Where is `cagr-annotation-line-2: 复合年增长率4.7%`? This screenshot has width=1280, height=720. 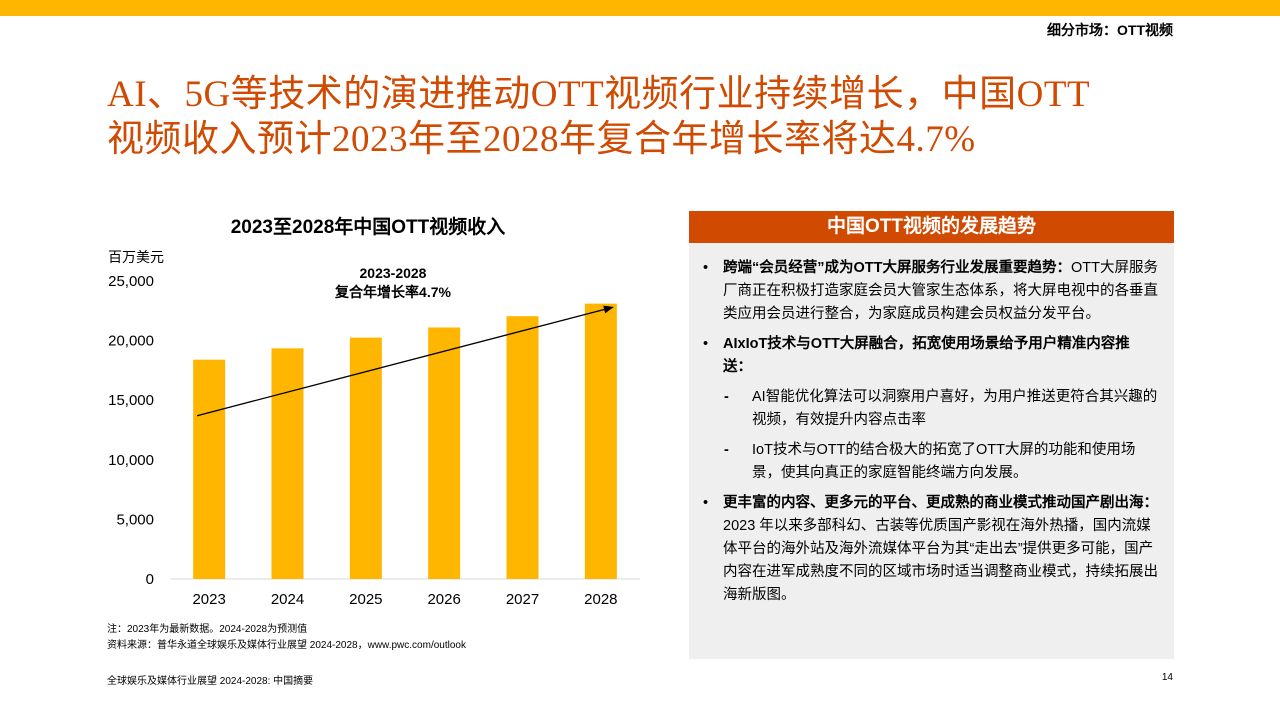 cagr-annotation-line-2: 复合年增长率4.7% is located at coordinates (392, 292).